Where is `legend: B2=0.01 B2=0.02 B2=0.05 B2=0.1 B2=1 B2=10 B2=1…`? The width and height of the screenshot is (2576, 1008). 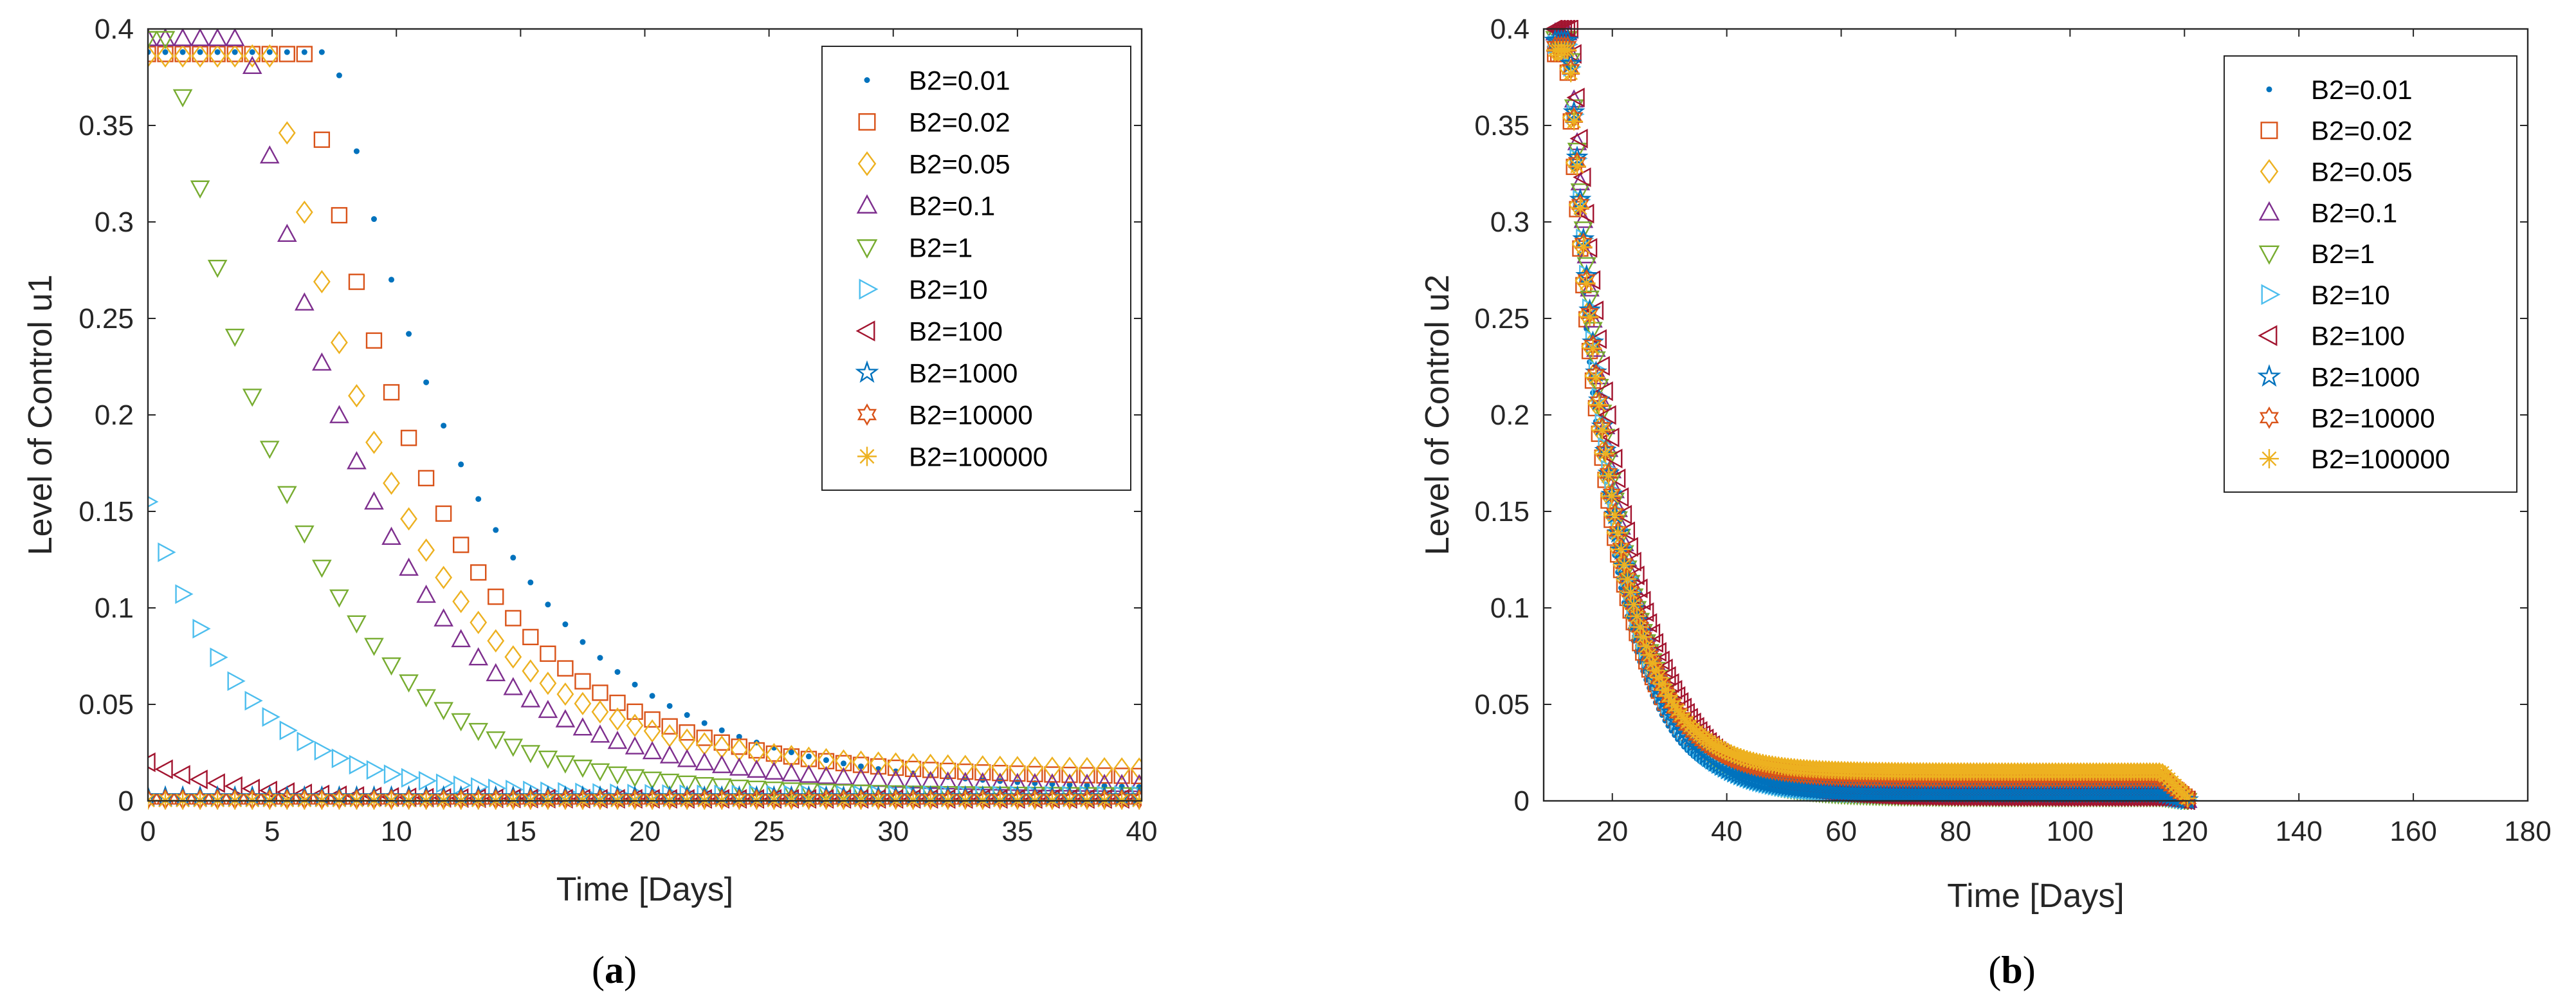
legend: B2=0.01 B2=0.02 B2=0.05 B2=0.1 B2=1 B2=10 B2=1… is located at coordinates (976, 268).